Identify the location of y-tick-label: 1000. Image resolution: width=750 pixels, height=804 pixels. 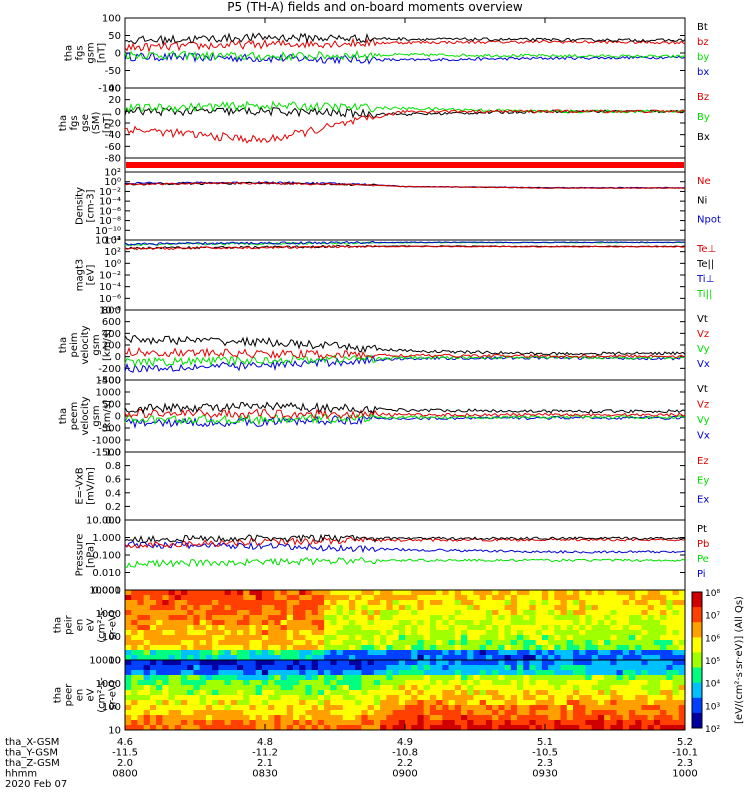
(108, 614).